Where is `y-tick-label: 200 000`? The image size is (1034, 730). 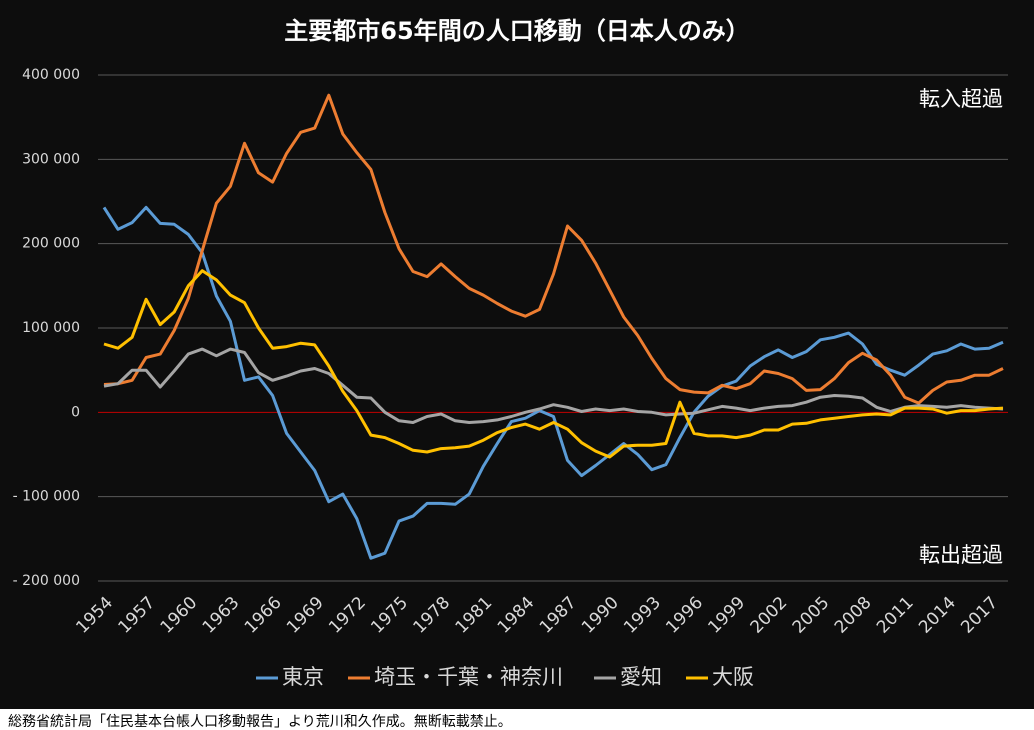
y-tick-label: 200 000 is located at coordinates (51, 244).